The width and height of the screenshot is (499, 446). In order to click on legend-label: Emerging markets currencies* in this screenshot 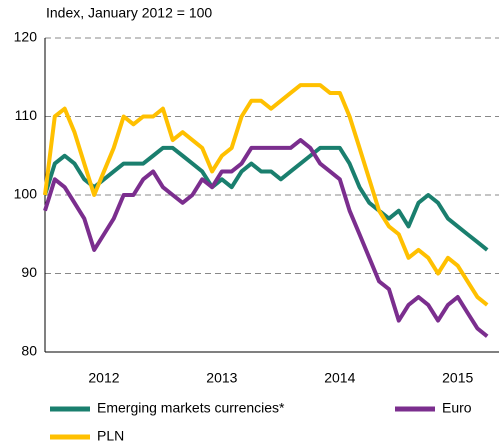, I will do `click(191, 408)`.